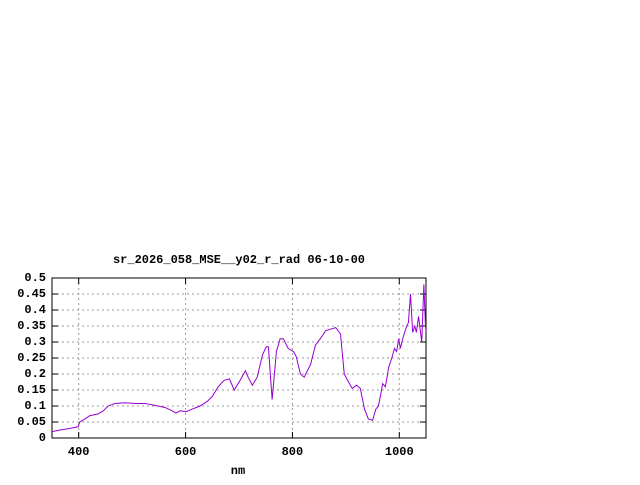  What do you see at coordinates (399, 452) in the screenshot?
I see `x-tick-label: 1000` at bounding box center [399, 452].